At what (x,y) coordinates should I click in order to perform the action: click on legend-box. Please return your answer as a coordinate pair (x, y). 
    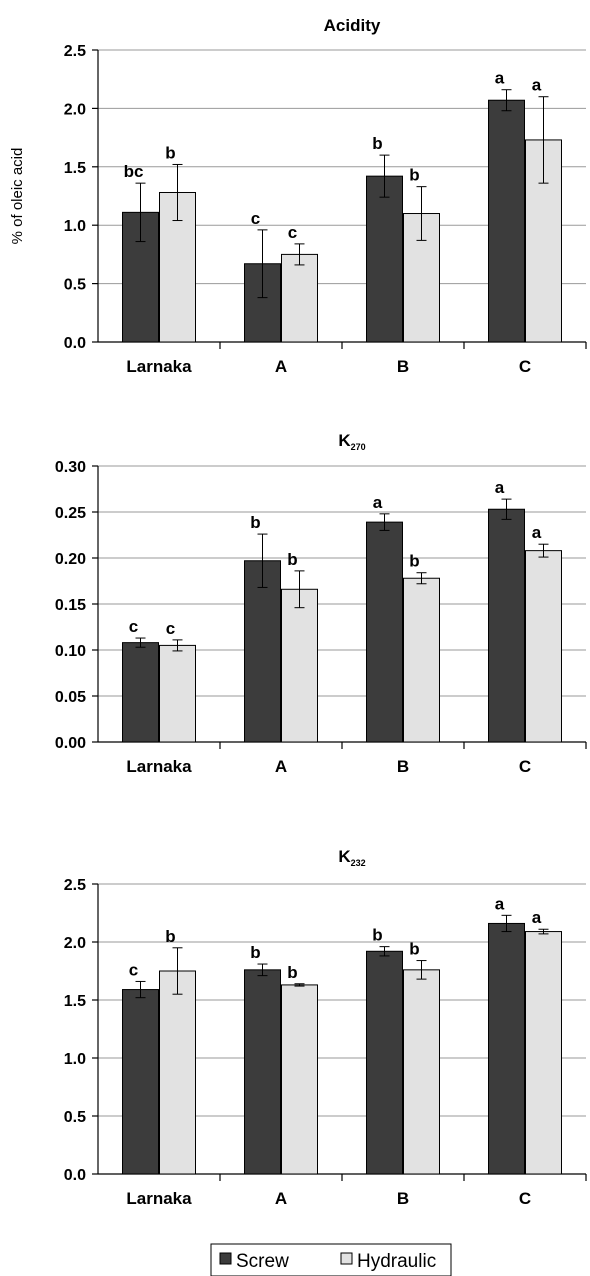
    Looking at the image, I should click on (331, 1259).